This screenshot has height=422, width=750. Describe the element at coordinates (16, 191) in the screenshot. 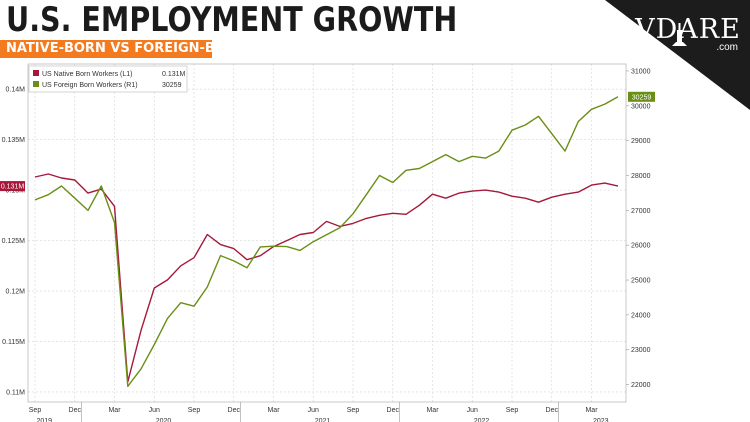

I see `y-left-tick-label: 0.13M` at that location.